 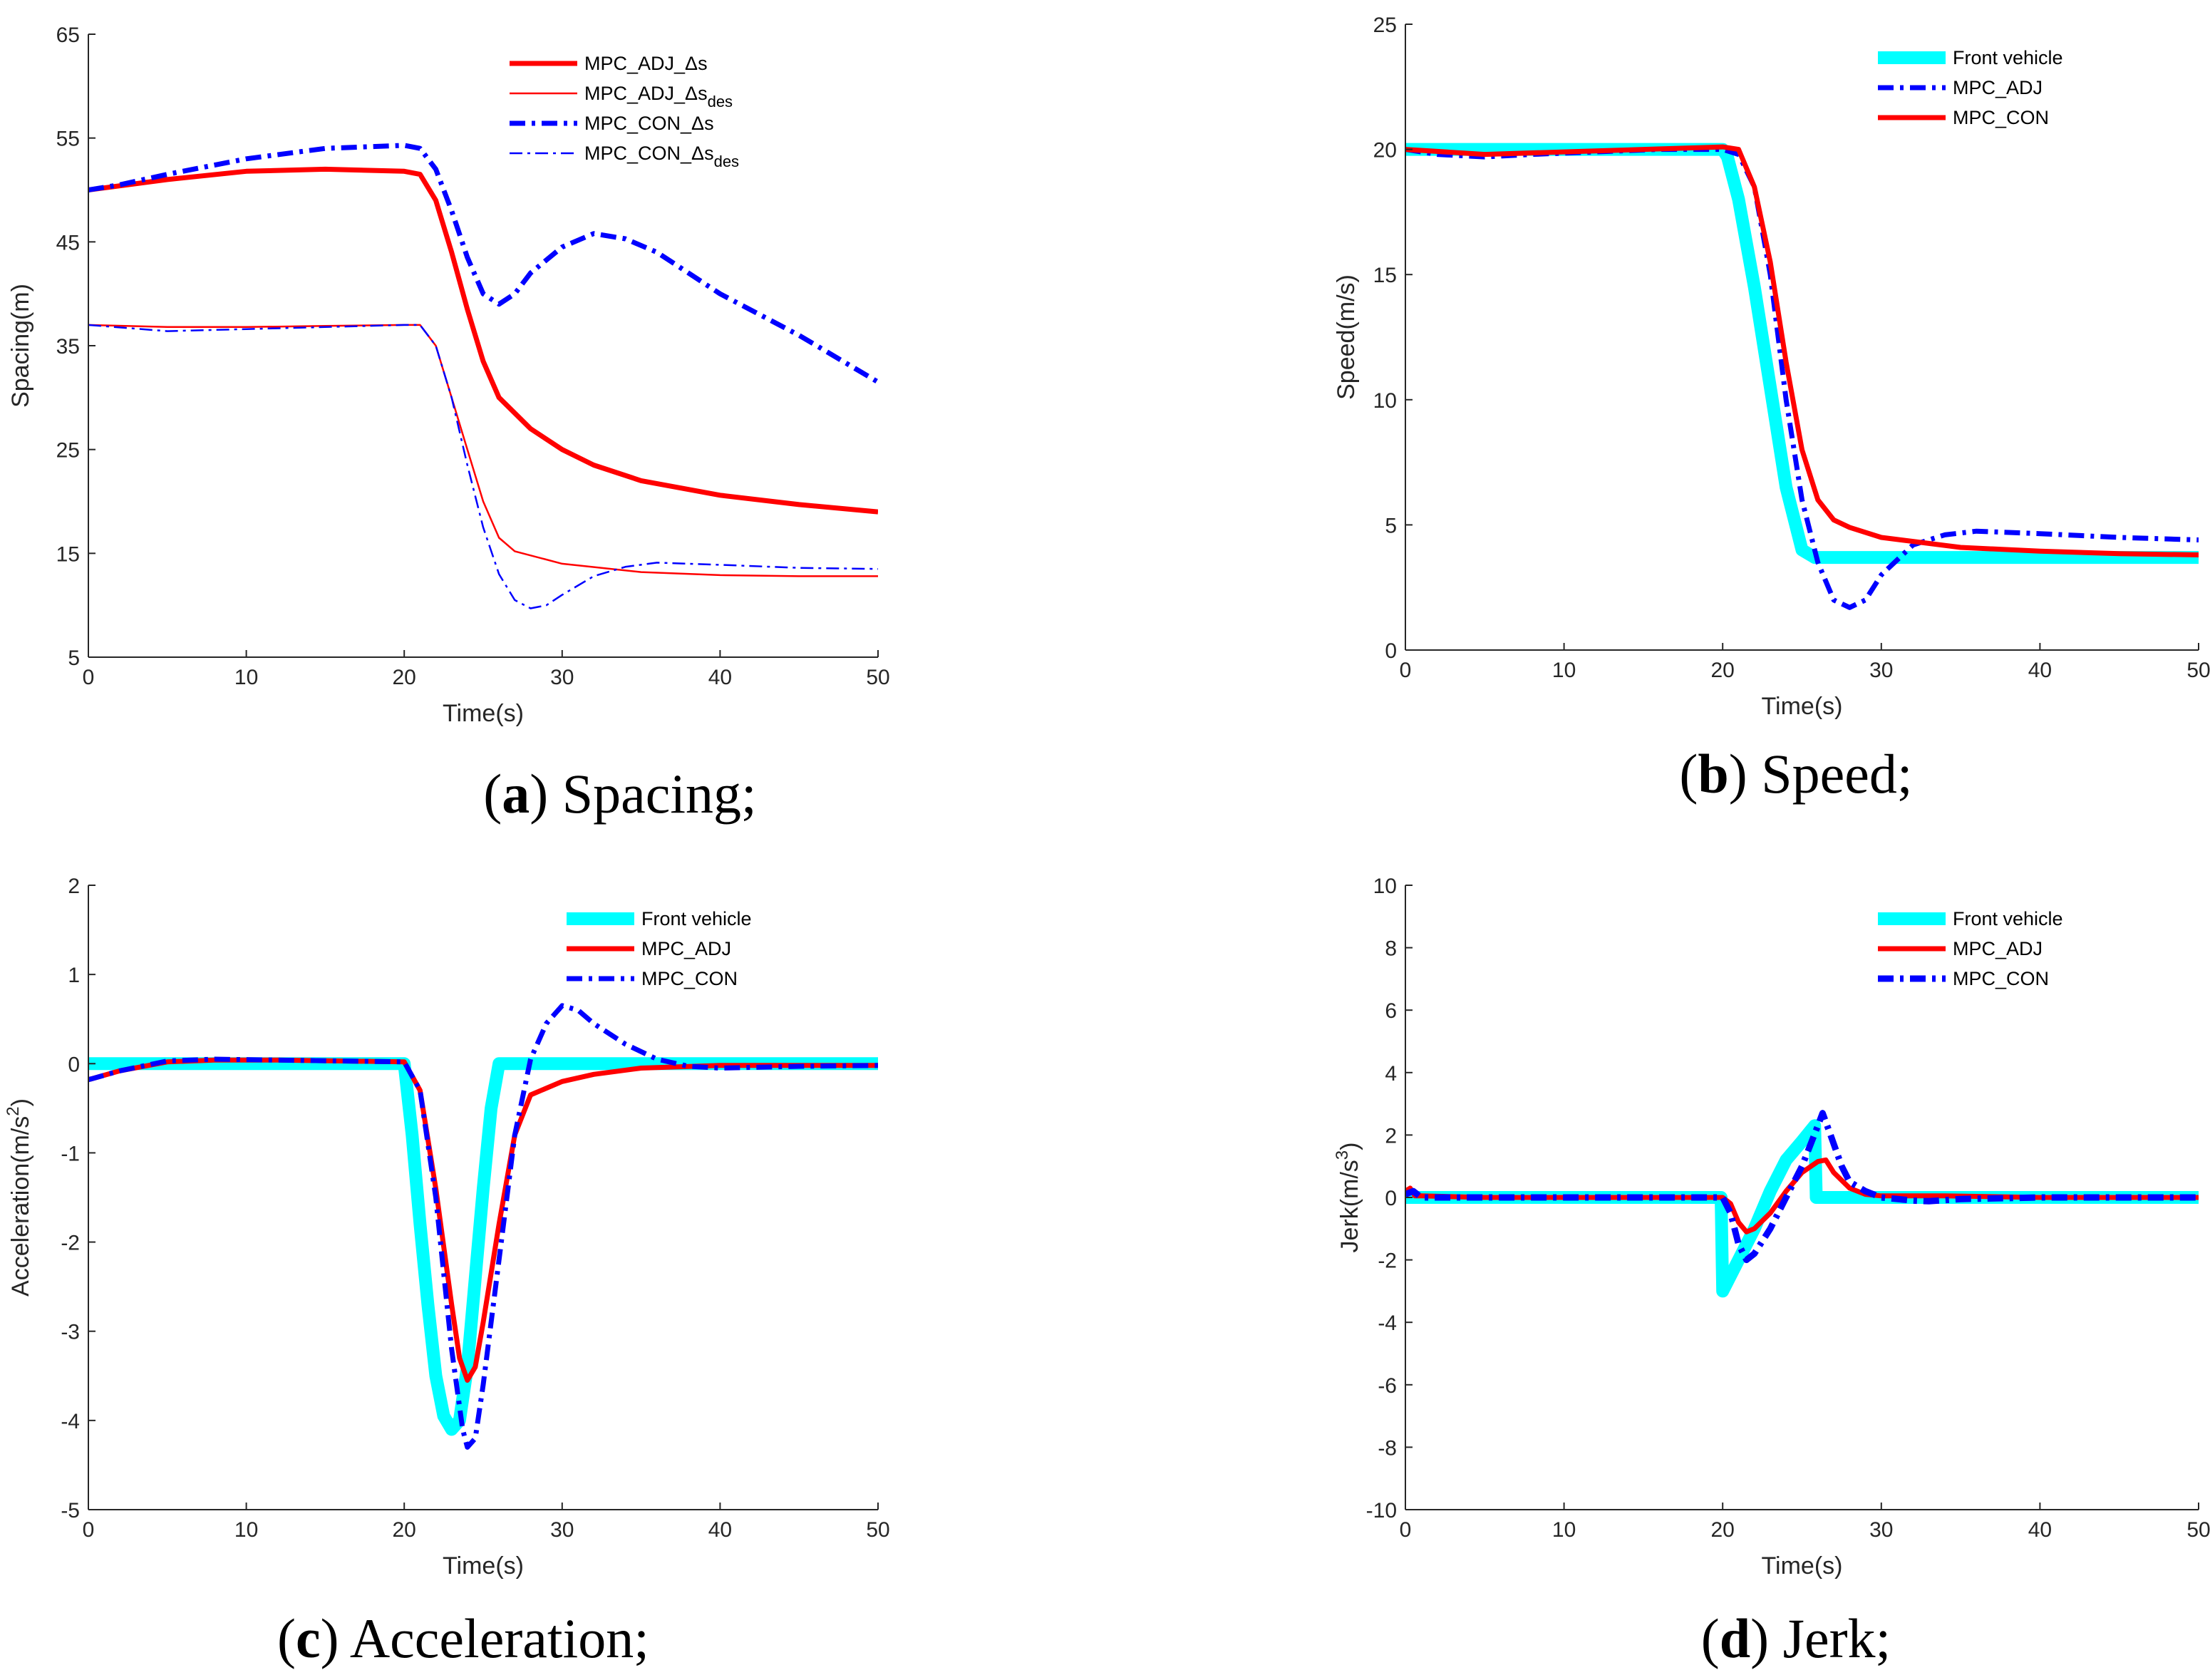 I want to click on caption-letter: d, so click(x=1735, y=1638).